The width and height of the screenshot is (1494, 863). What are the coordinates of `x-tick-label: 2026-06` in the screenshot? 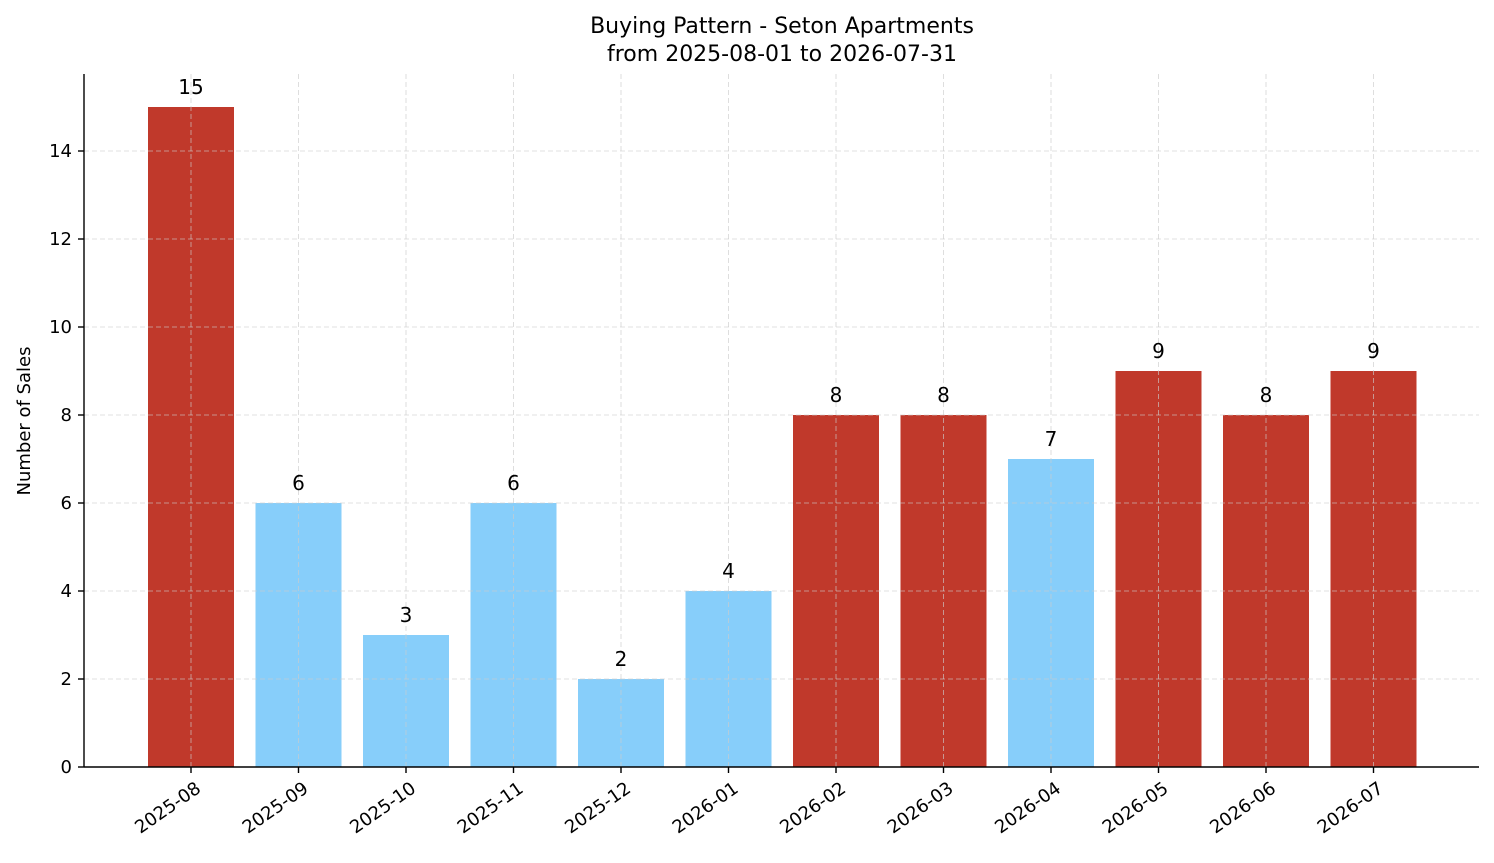 It's located at (1243, 808).